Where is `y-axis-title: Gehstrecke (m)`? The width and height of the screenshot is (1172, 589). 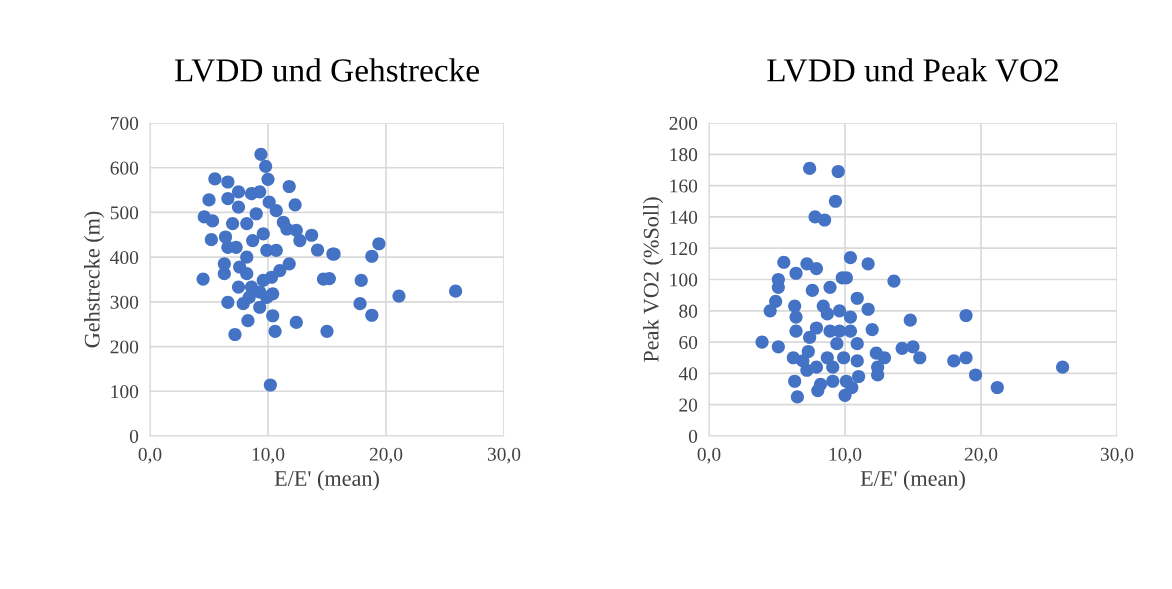
y-axis-title: Gehstrecke (m) is located at coordinates (94, 279).